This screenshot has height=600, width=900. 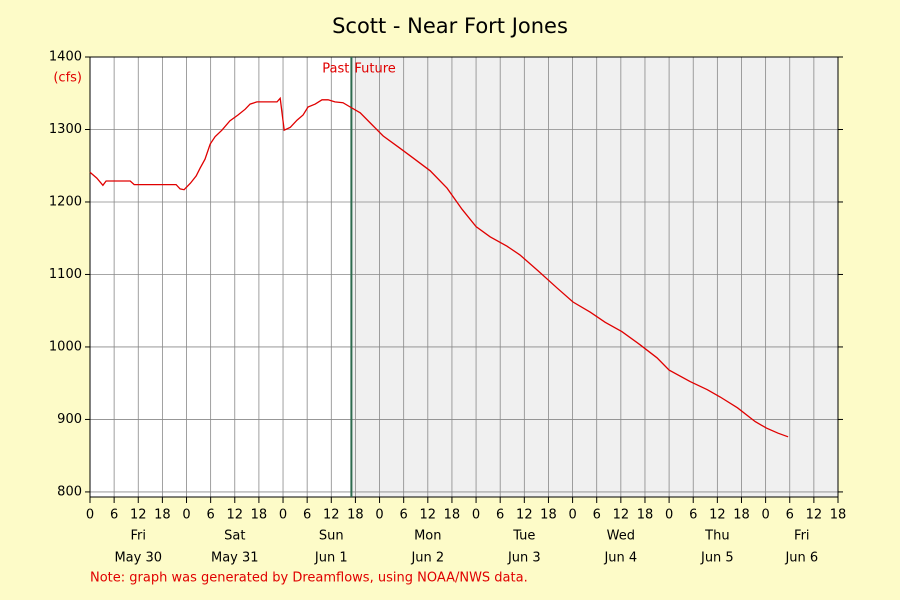 What do you see at coordinates (620, 558) in the screenshot?
I see `date-label: Jun 4` at bounding box center [620, 558].